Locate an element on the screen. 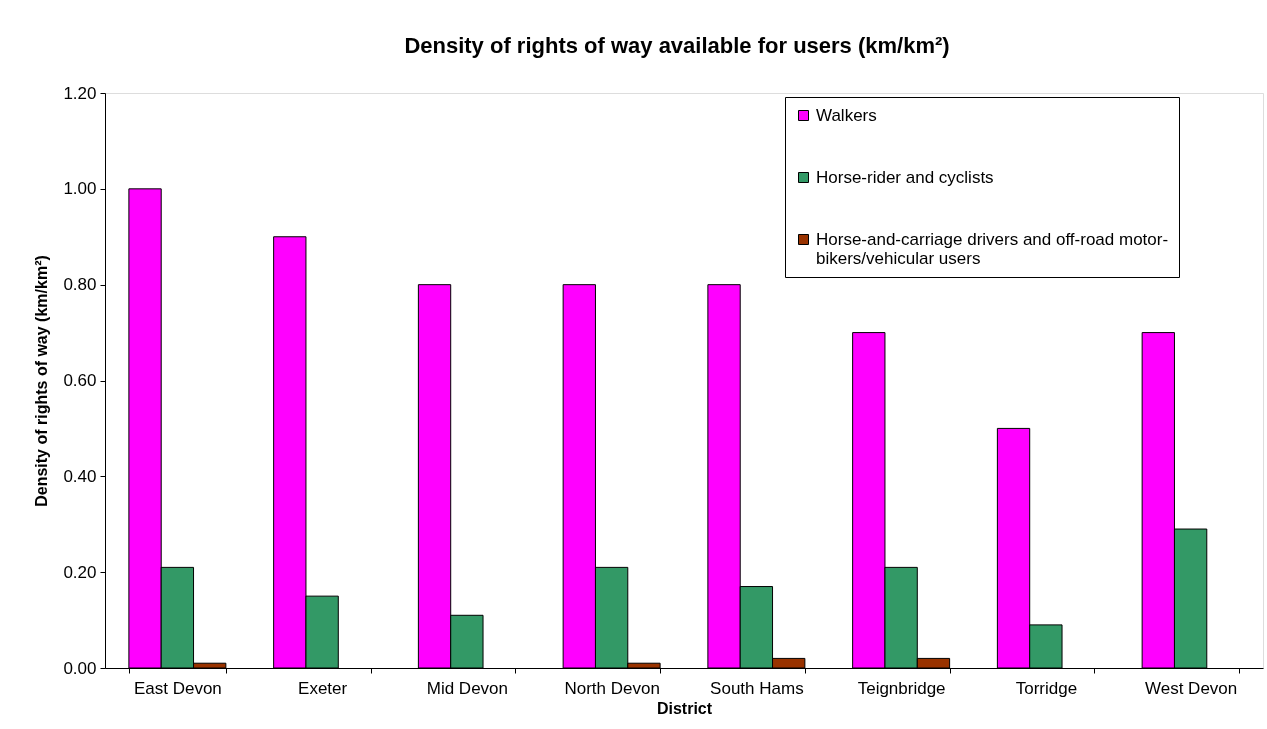  x-tick-label: Teignbridge is located at coordinates (901, 688).